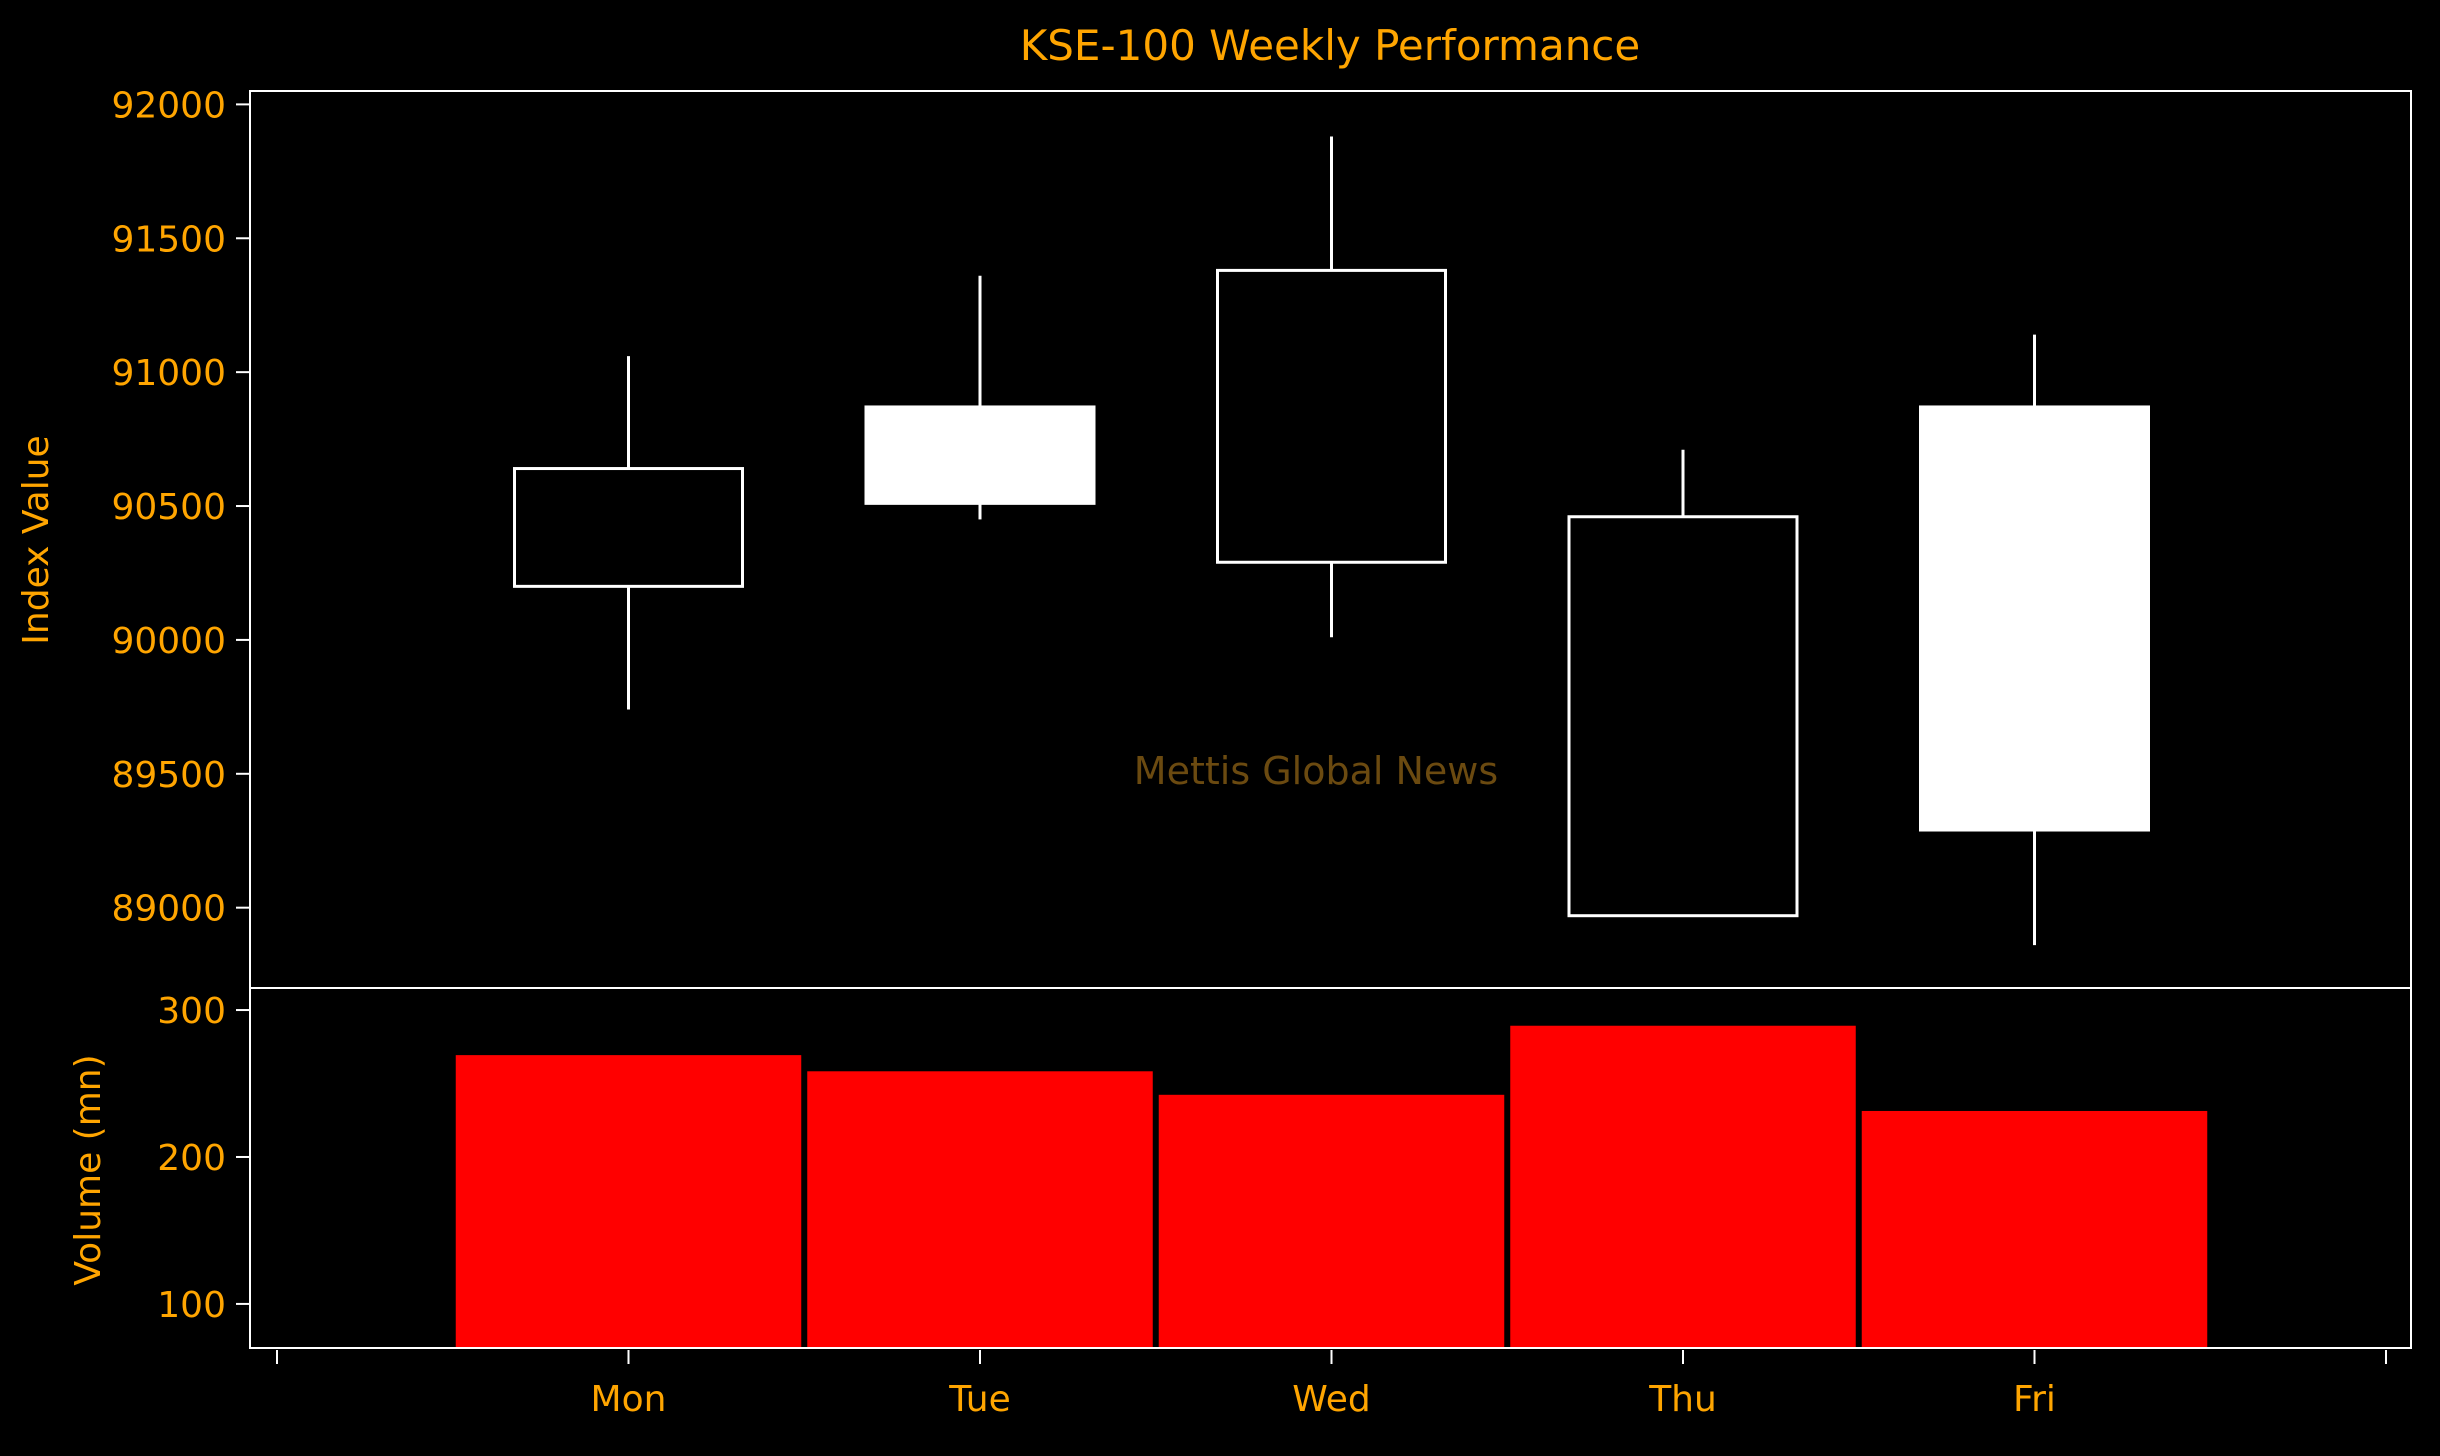 The image size is (2440, 1456). I want to click on x-tick-label: Wed, so click(1331, 1399).